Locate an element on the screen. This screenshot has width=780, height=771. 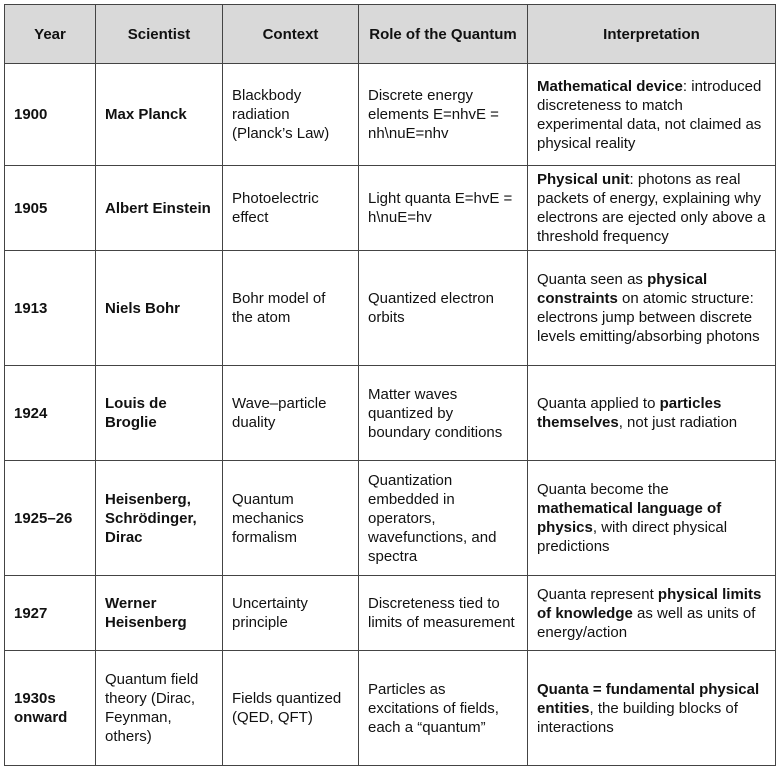
bold-text: Quanta = fundamental physical entities is located at coordinates (648, 698).